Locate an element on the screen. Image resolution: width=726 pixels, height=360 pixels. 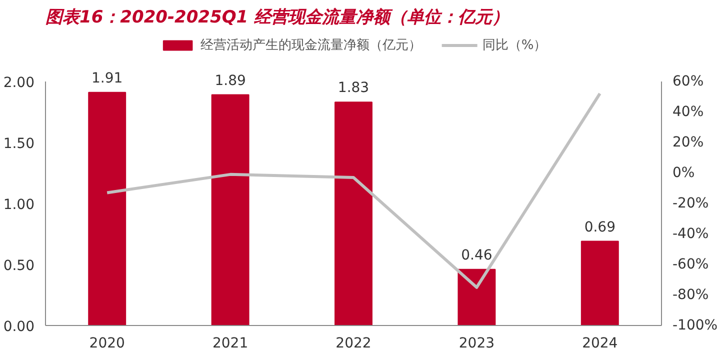
y2-tick-label: 40% is located at coordinates (688, 112).